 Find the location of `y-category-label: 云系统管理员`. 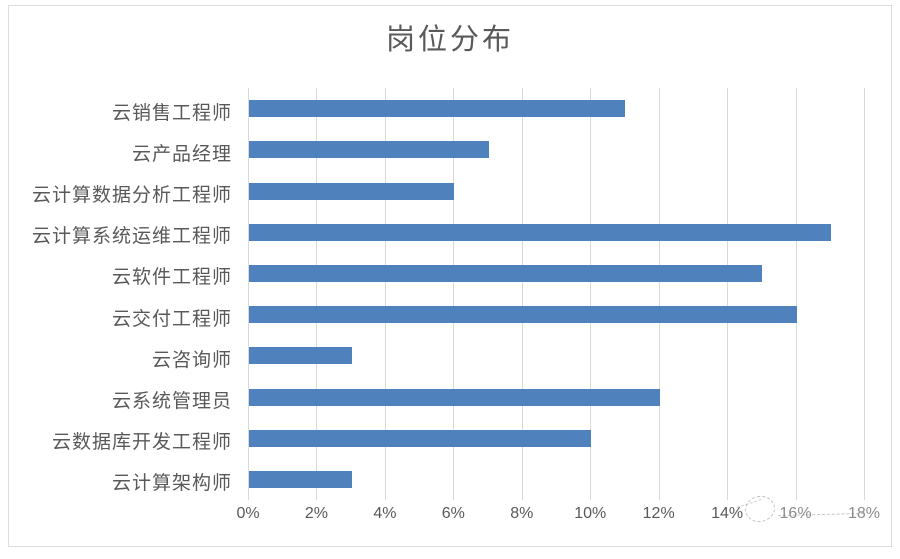

y-category-label: 云系统管理员 is located at coordinates (171, 401).